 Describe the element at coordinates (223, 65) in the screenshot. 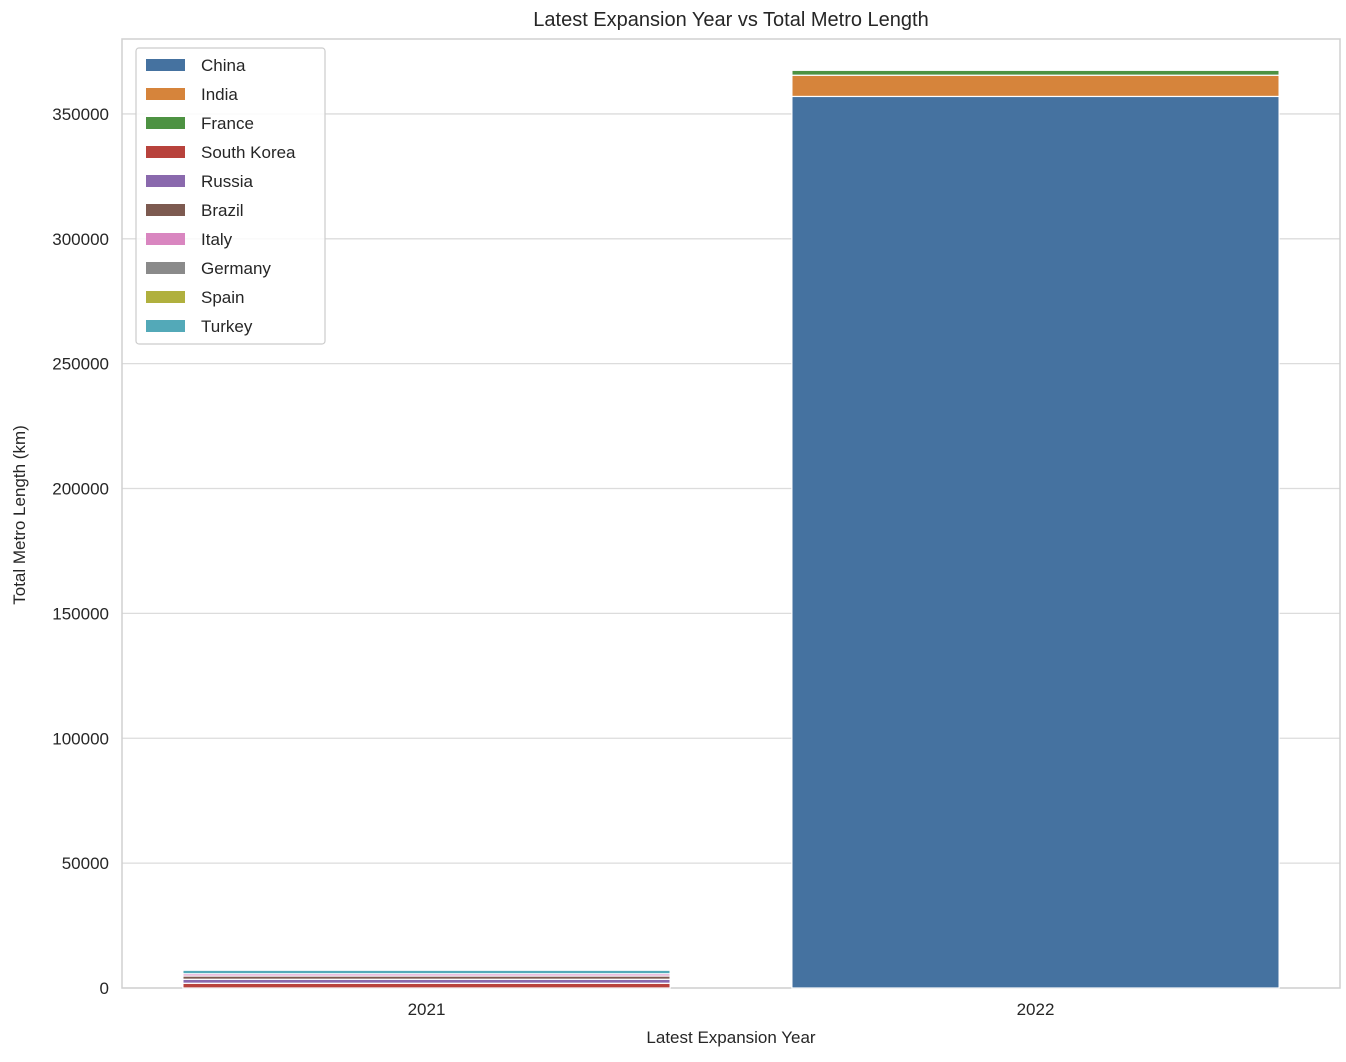

I see `legend-label: China` at that location.